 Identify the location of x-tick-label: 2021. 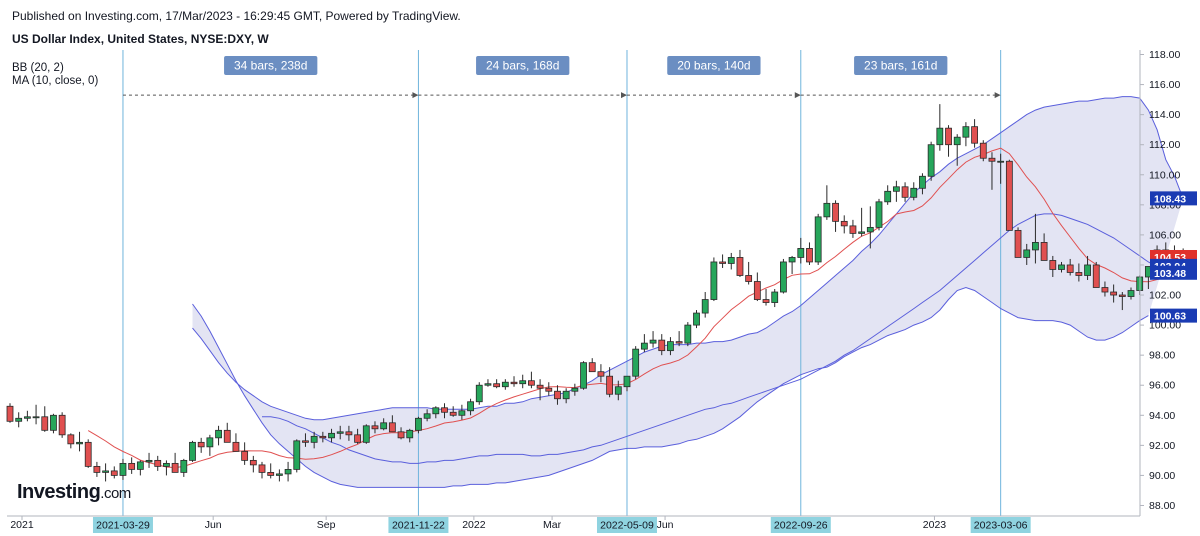
(22, 525).